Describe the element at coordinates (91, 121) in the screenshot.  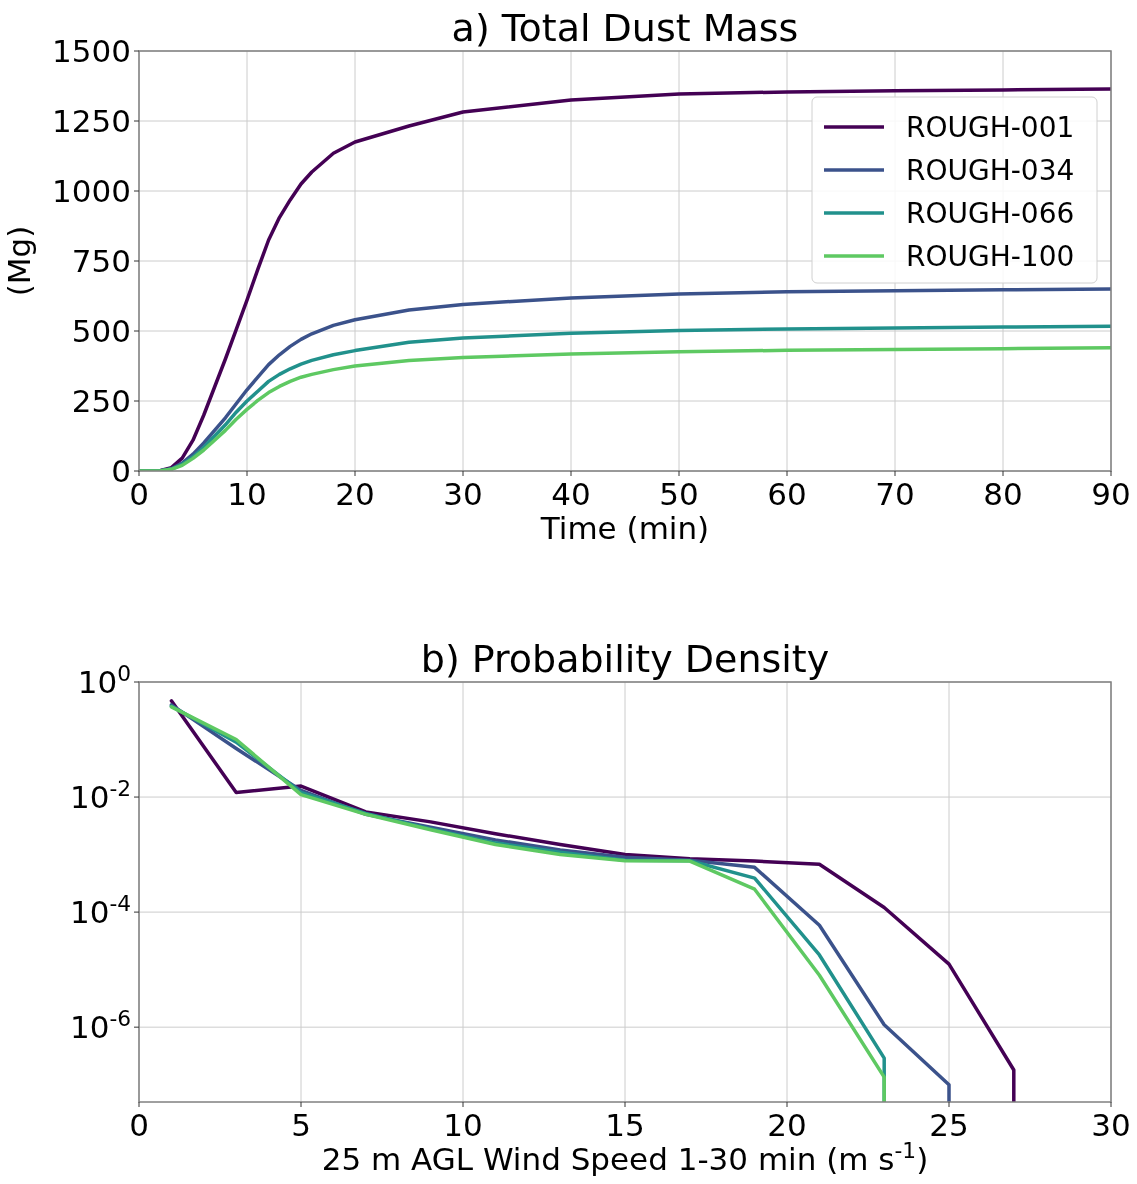
I see `y-tick-label: 1250` at that location.